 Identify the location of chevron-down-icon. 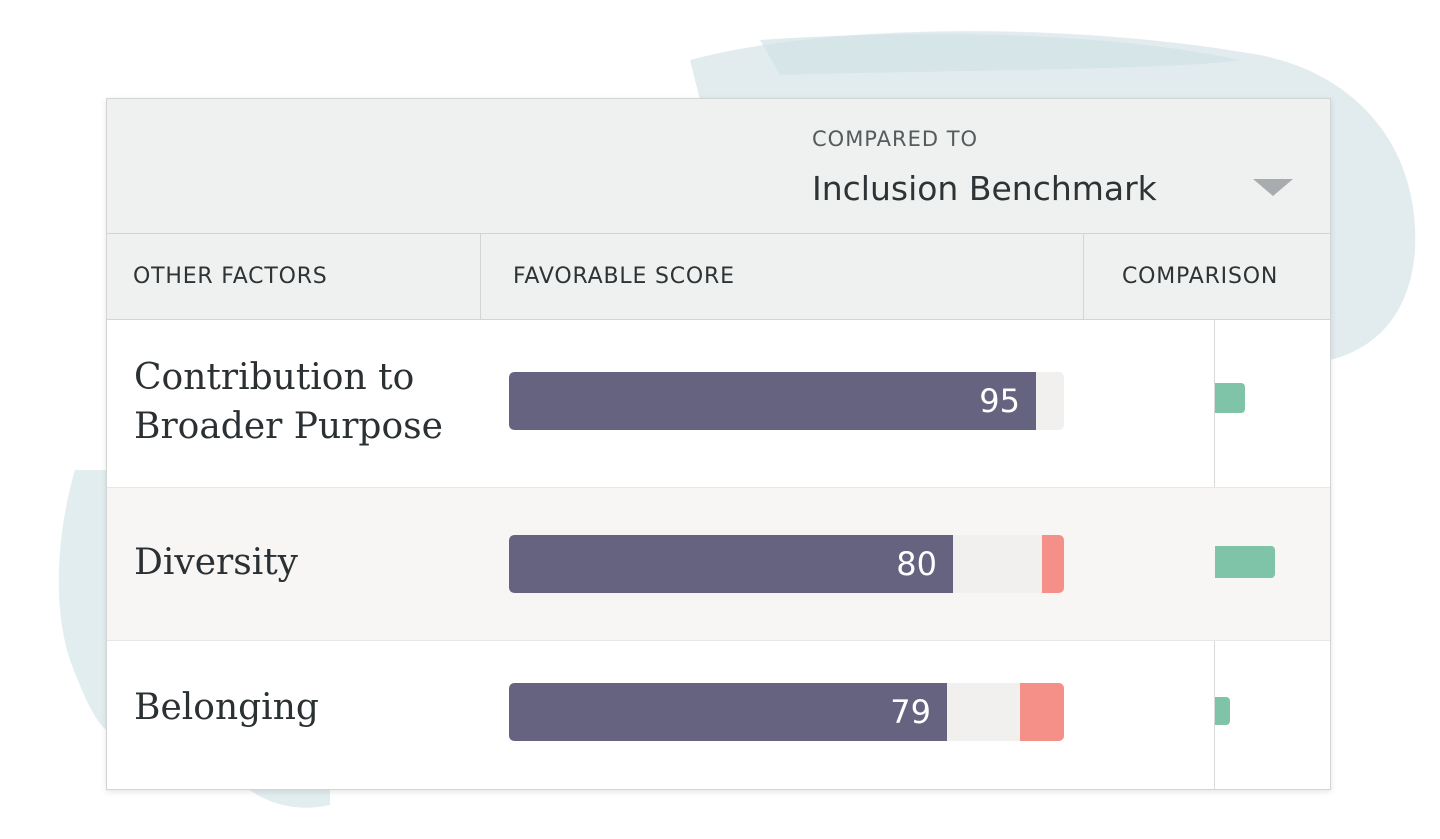
(1273, 187).